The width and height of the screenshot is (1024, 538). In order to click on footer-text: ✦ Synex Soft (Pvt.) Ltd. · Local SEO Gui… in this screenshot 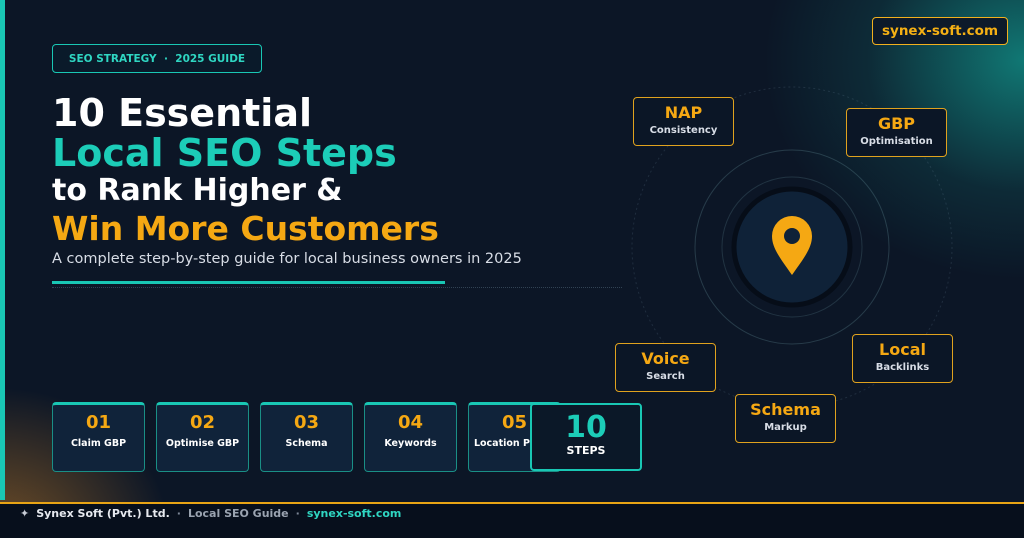, I will do `click(210, 513)`.